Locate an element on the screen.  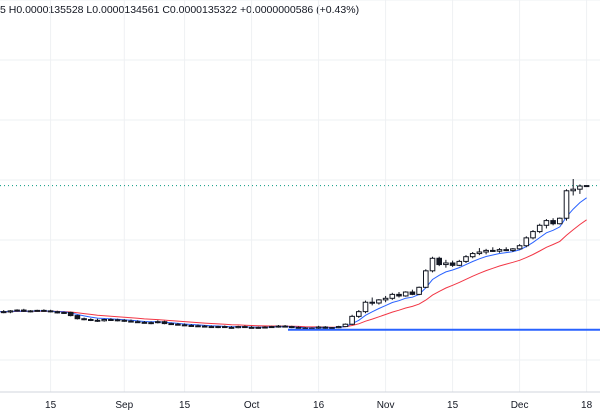
x-tick-label: Oct is located at coordinates (252, 405).